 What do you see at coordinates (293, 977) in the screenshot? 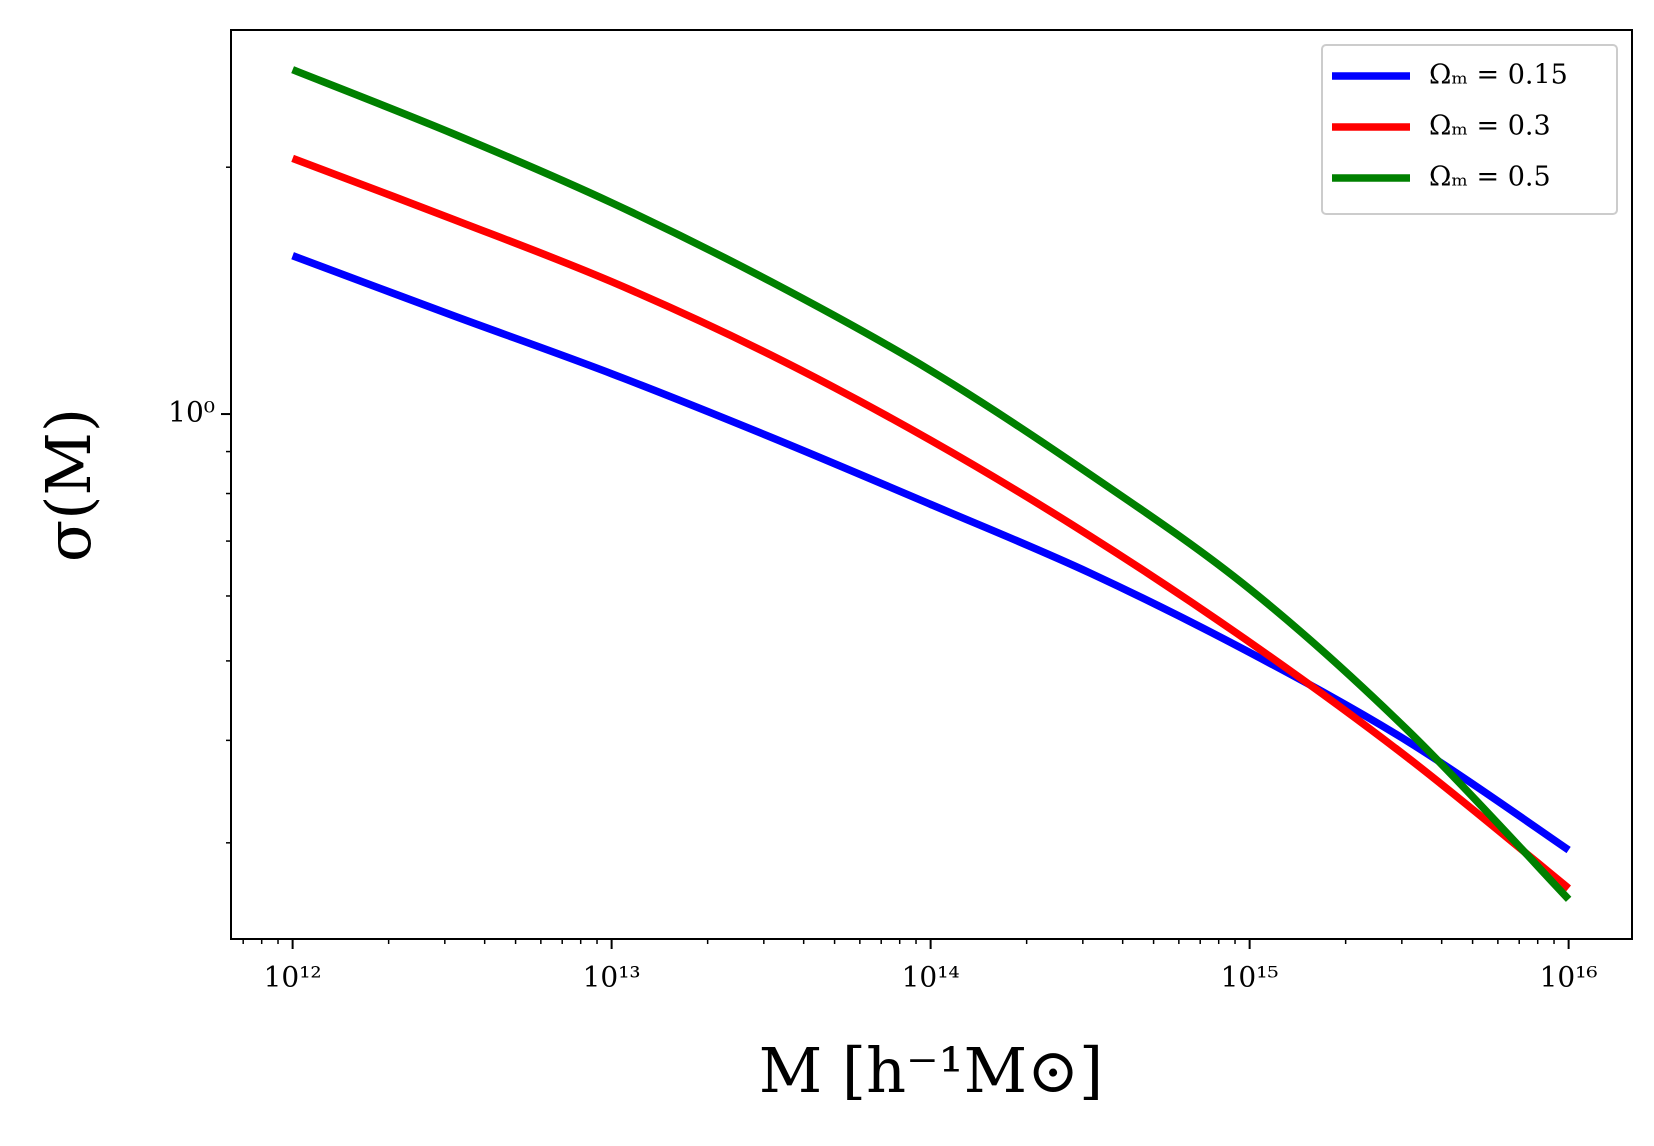
I see `x-tick-label: 10¹²` at bounding box center [293, 977].